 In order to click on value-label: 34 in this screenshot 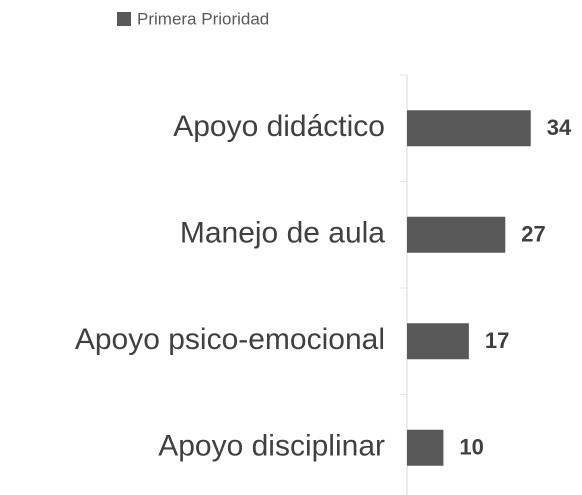, I will do `click(559, 127)`.